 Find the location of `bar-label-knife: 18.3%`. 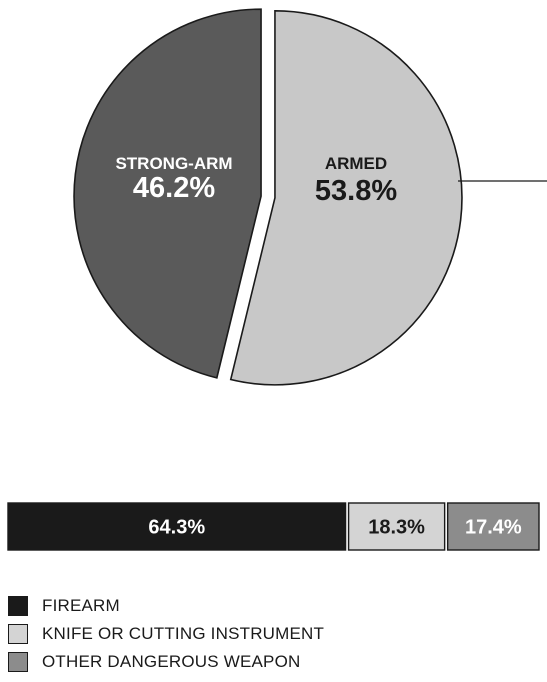

bar-label-knife: 18.3% is located at coordinates (396, 528).